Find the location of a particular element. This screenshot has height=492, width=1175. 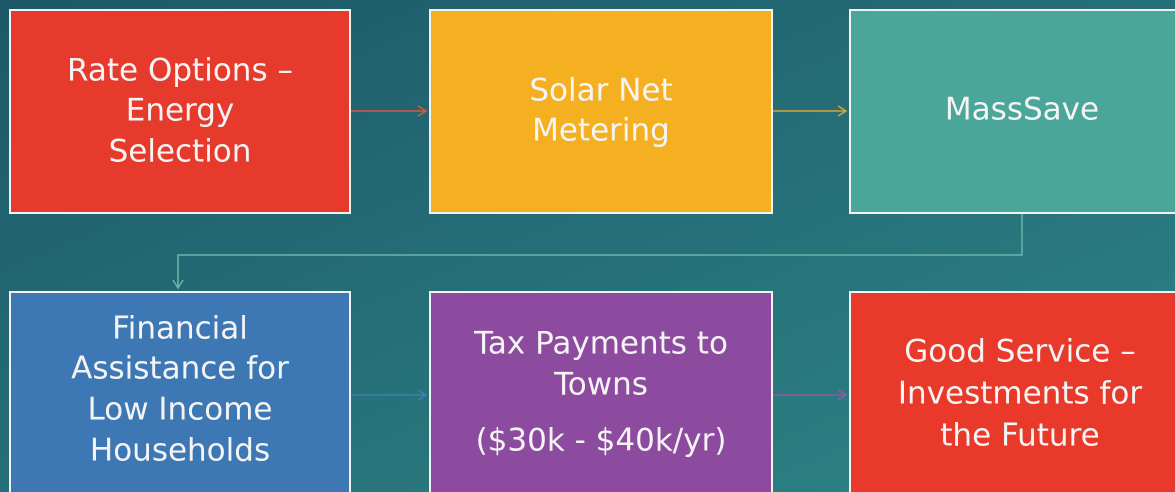

node-label: MassSave is located at coordinates (1022, 110).